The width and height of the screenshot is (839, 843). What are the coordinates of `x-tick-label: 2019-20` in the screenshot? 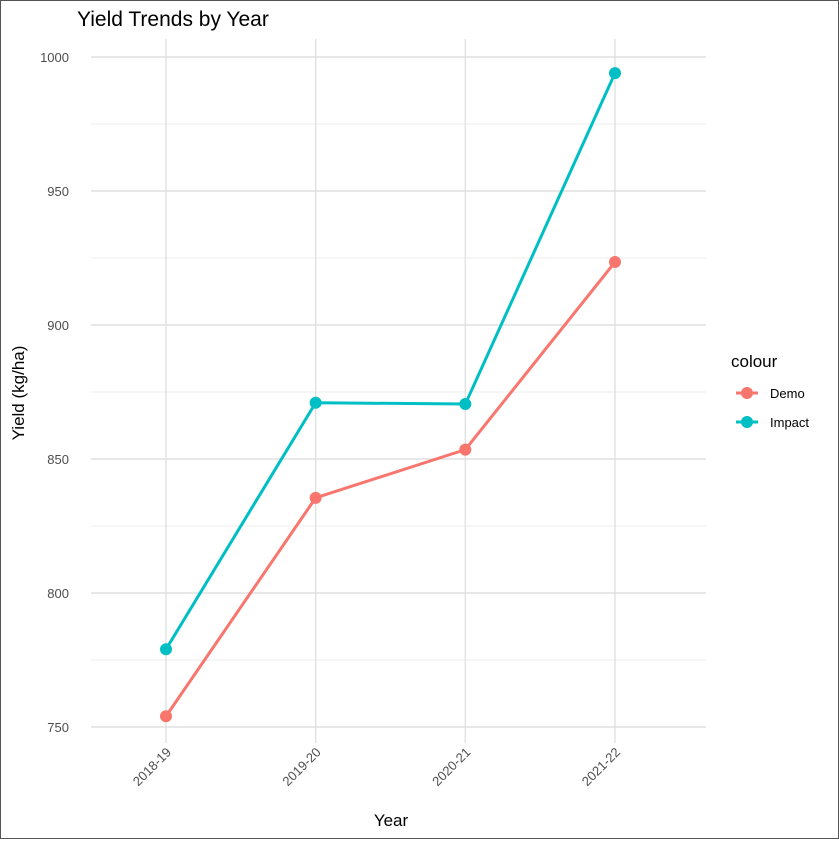 It's located at (301, 767).